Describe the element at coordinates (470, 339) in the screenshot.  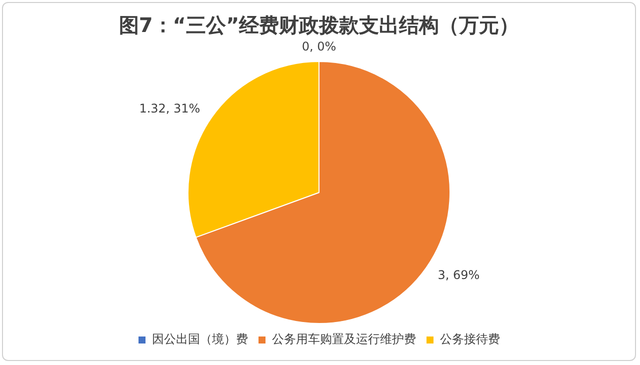
I see `legend-label: 公务接待费` at that location.